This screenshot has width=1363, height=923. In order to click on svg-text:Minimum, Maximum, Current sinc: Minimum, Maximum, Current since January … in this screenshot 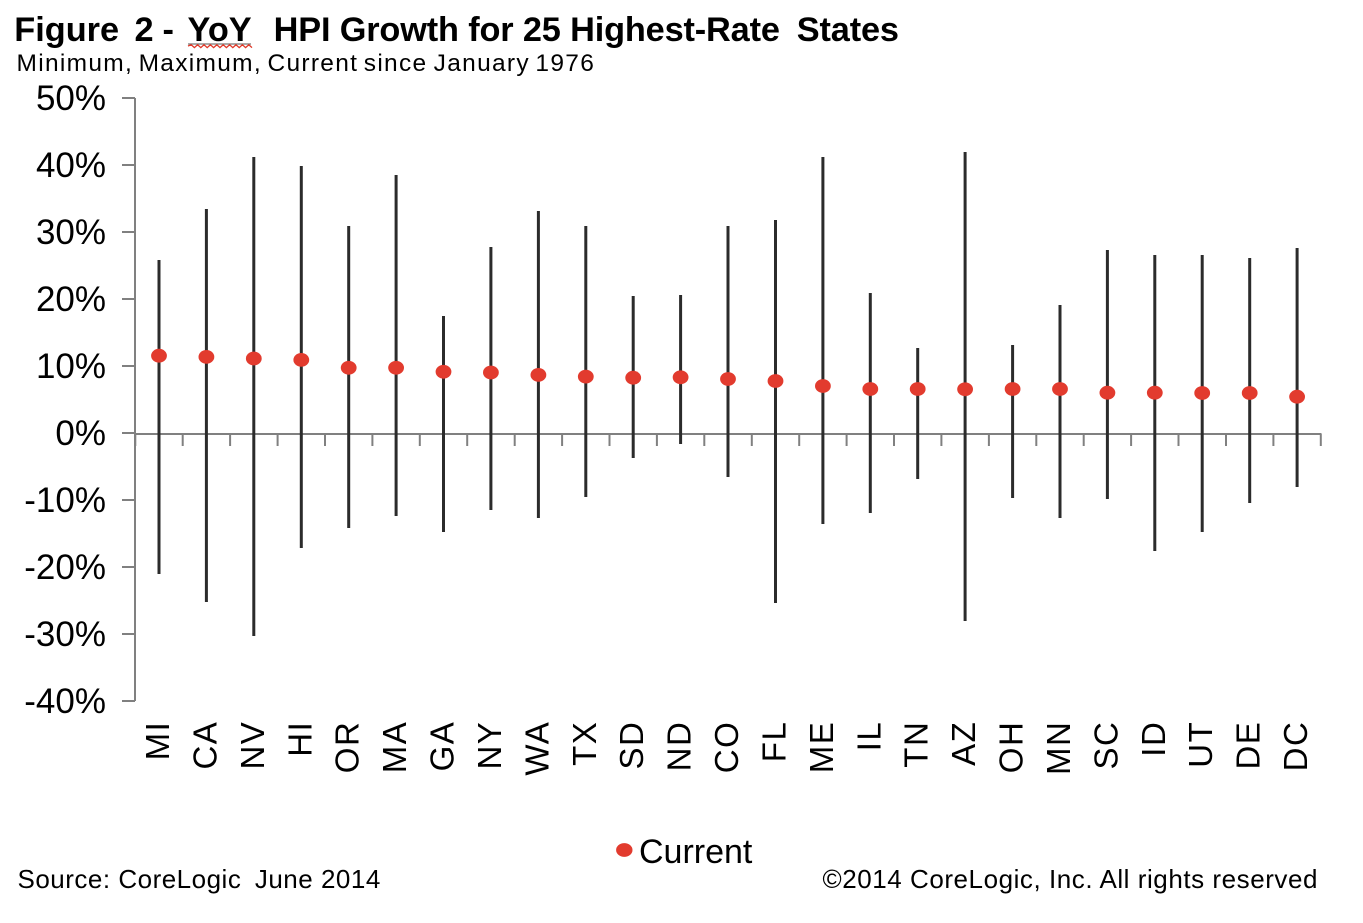, I will do `click(306, 63)`.